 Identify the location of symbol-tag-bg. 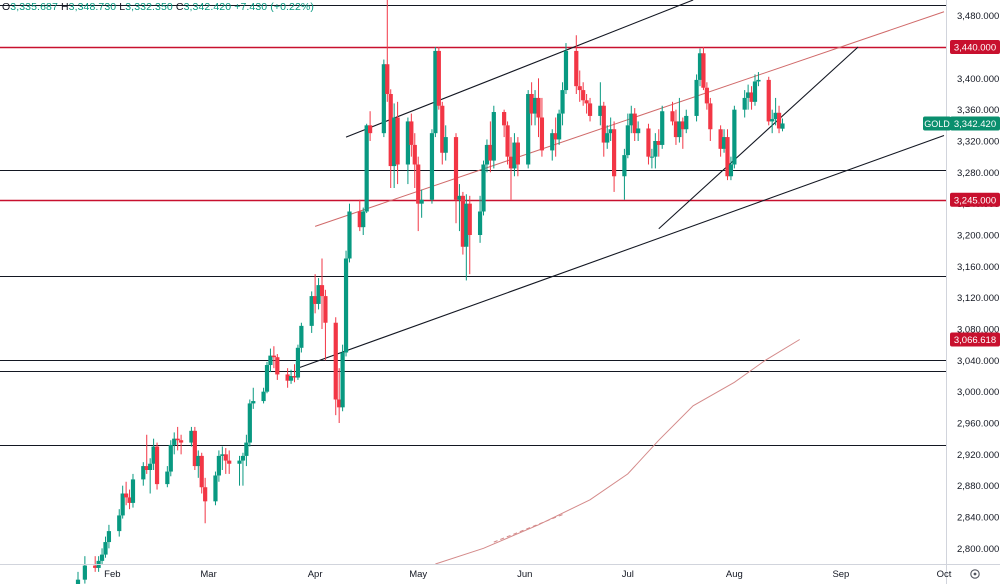
(937, 123).